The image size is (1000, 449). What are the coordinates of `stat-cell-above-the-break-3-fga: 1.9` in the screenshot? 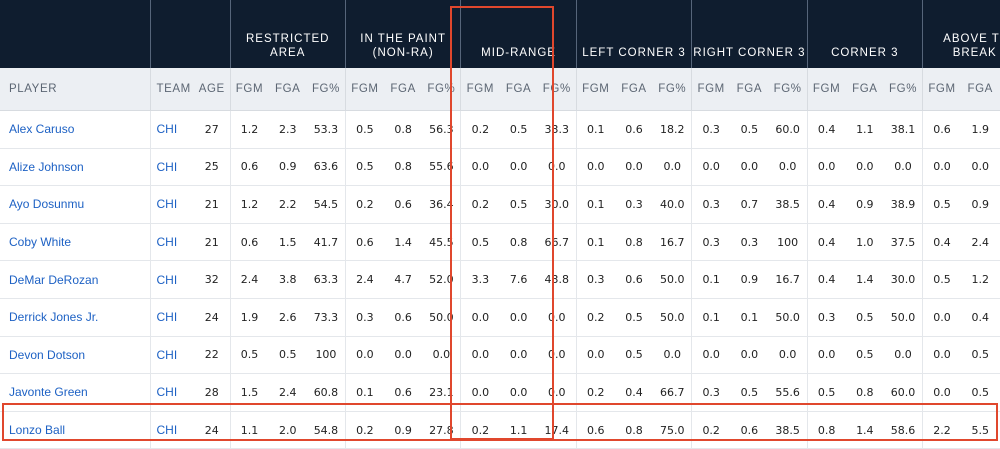 It's located at (980, 129).